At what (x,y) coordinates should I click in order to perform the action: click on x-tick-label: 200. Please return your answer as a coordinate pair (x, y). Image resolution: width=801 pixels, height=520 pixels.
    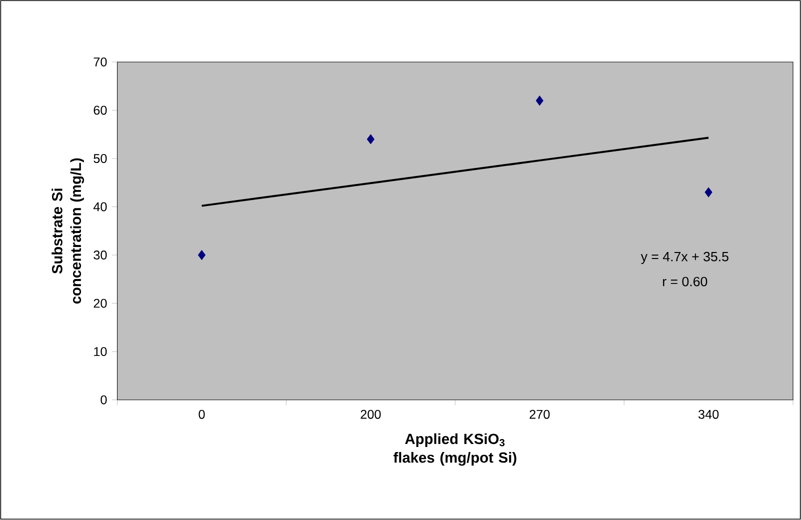
    Looking at the image, I should click on (370, 414).